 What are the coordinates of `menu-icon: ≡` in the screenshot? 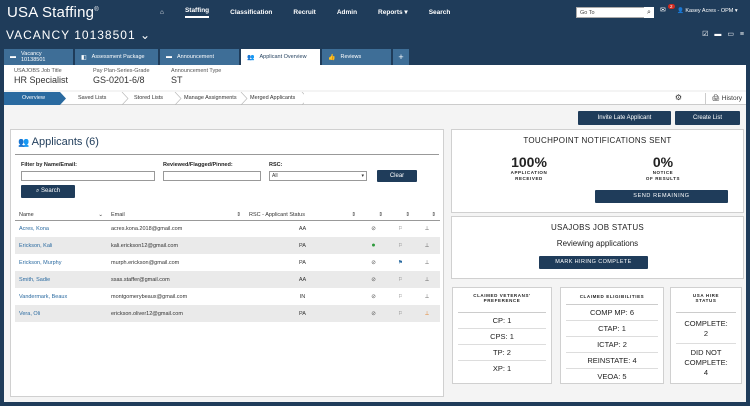 It's located at (741, 34).